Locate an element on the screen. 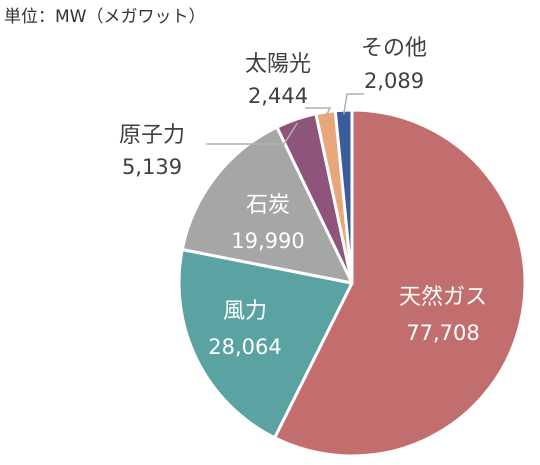 This screenshot has width=540, height=465. slice-label-name-4: 原子力 is located at coordinates (152, 135).